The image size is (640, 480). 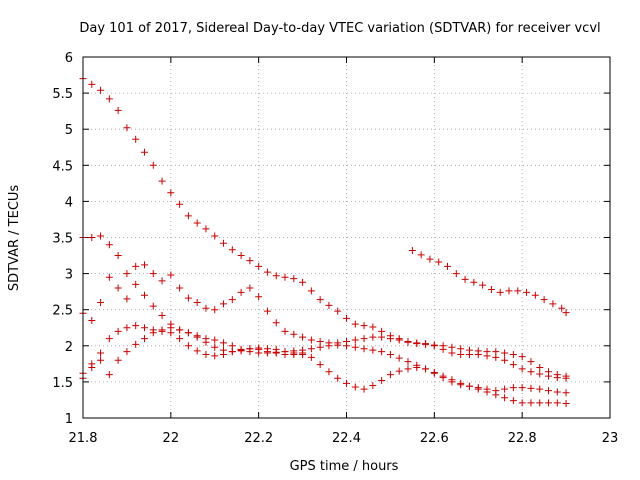 What do you see at coordinates (83, 438) in the screenshot?
I see `x-tick-label: 21.8` at bounding box center [83, 438].